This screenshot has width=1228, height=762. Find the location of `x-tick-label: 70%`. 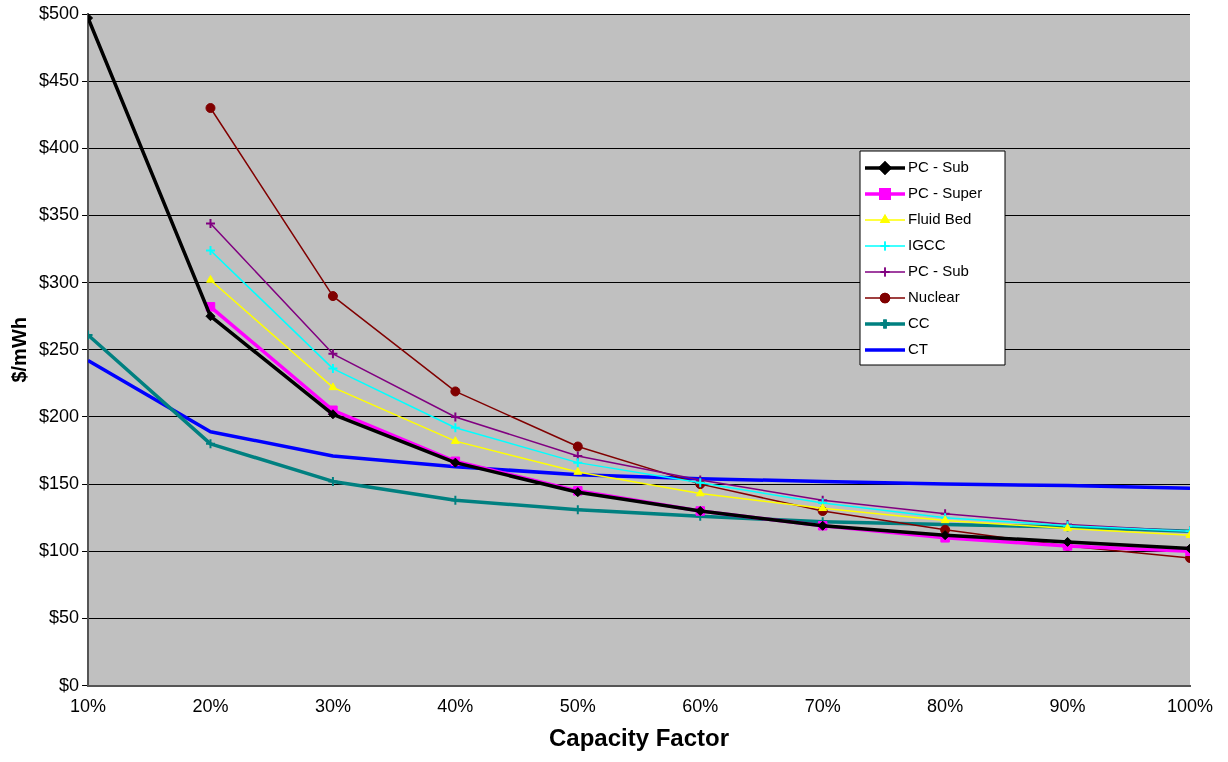

x-tick-label: 70% is located at coordinates (822, 706).